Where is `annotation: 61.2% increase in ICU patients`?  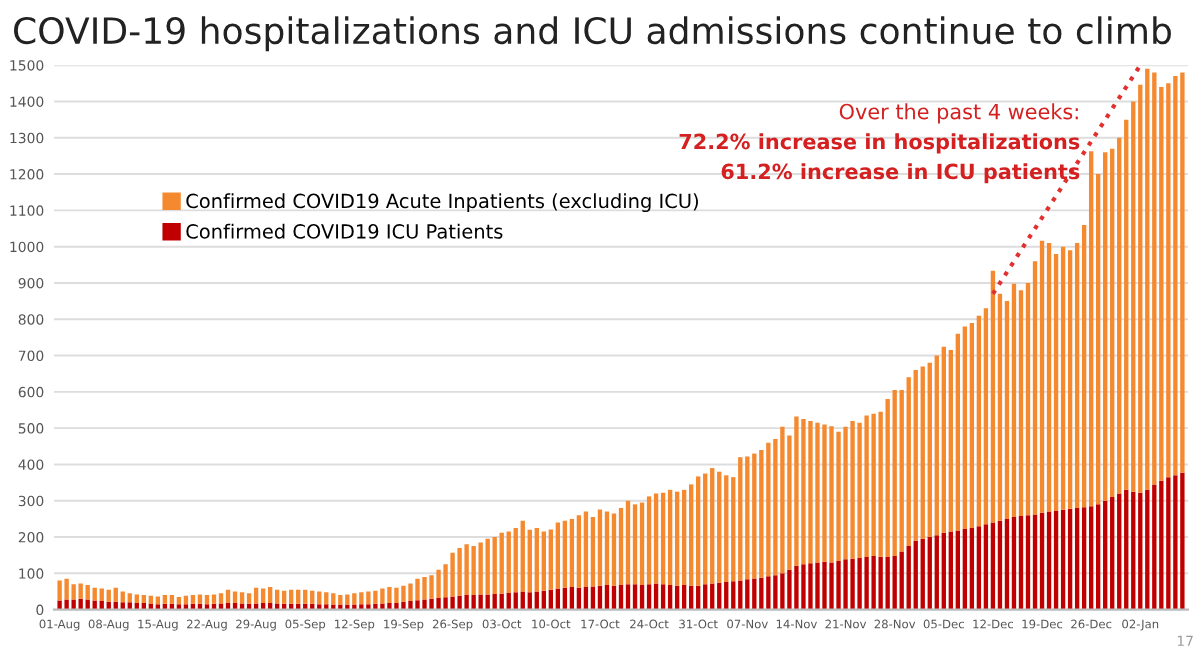
annotation: 61.2% increase in ICU patients is located at coordinates (900, 173).